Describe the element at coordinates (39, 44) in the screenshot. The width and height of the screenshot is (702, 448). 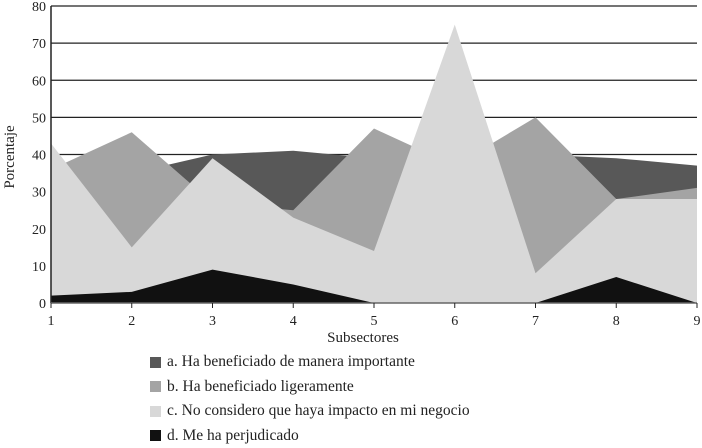
I see `y-tick-label: 70` at that location.